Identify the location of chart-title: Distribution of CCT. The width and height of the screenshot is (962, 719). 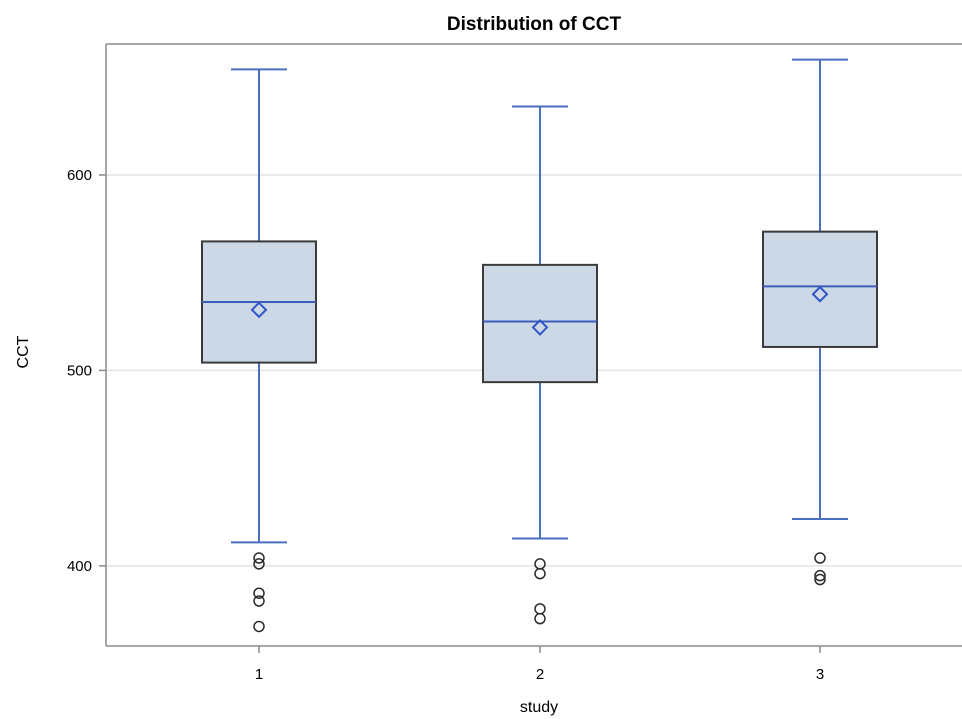
(534, 24).